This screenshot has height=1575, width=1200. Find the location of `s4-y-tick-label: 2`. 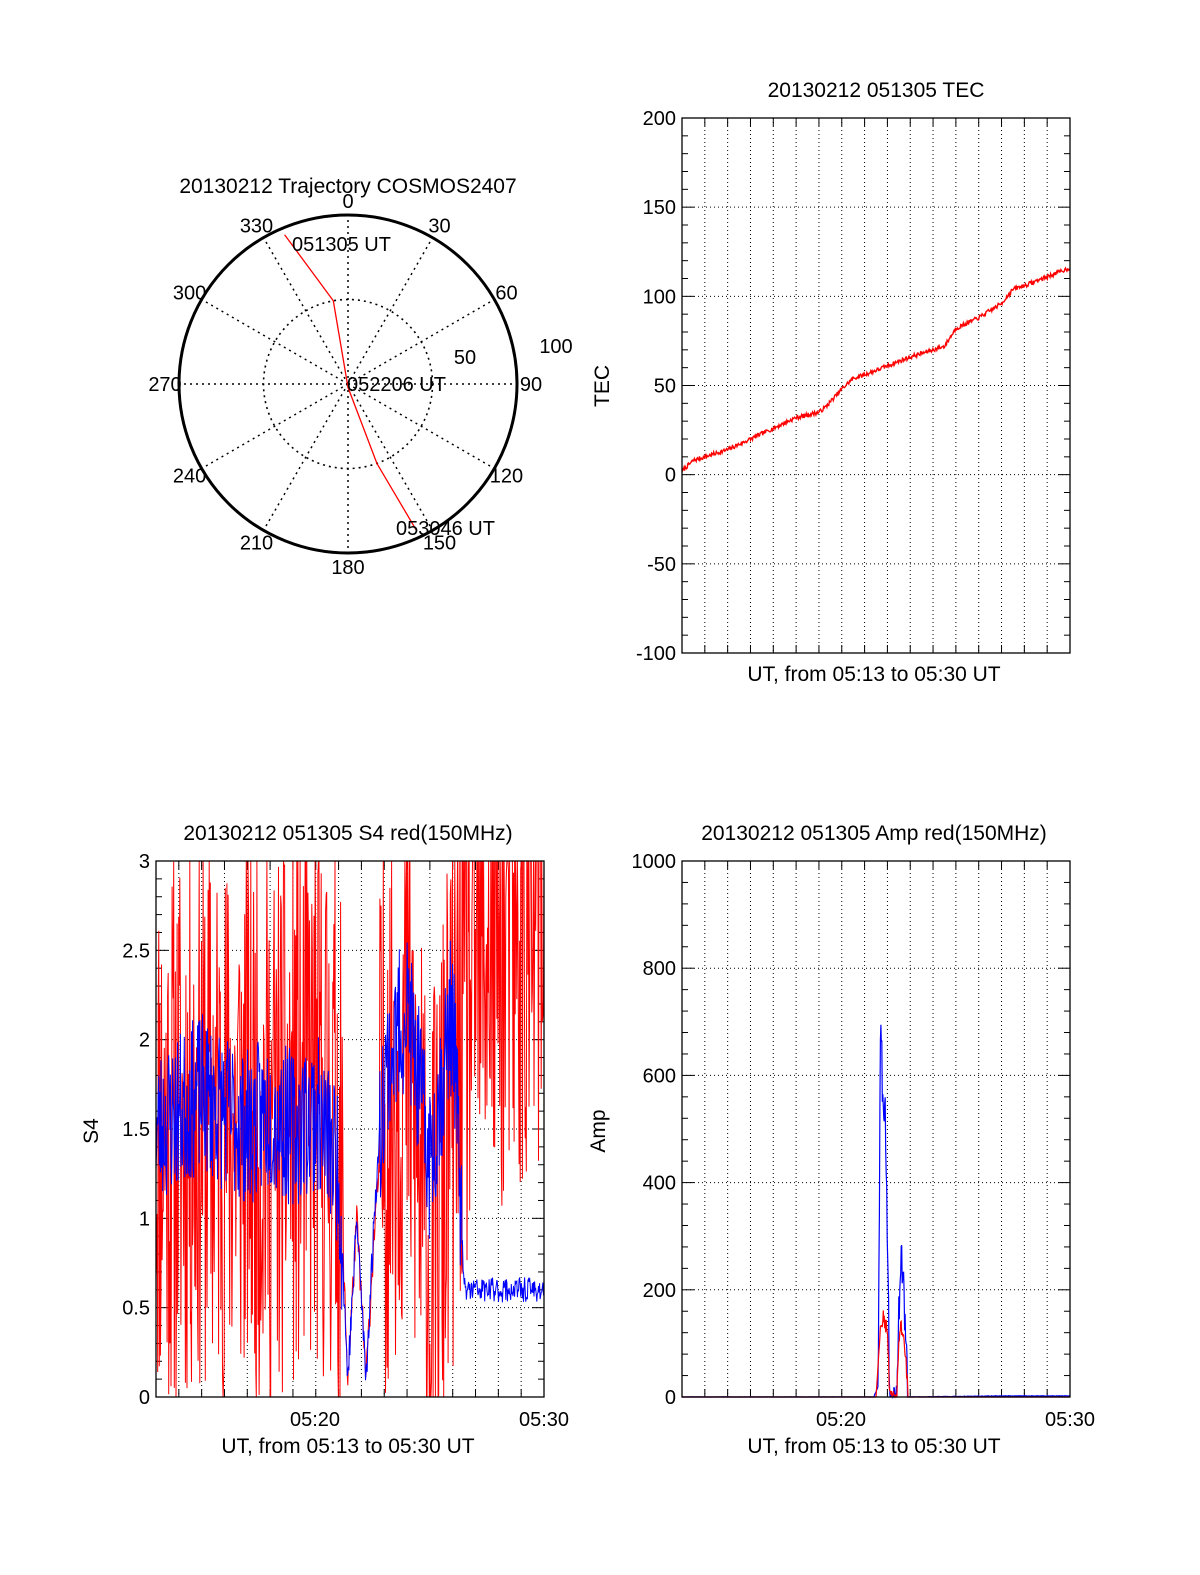

s4-y-tick-label: 2 is located at coordinates (144, 1041).